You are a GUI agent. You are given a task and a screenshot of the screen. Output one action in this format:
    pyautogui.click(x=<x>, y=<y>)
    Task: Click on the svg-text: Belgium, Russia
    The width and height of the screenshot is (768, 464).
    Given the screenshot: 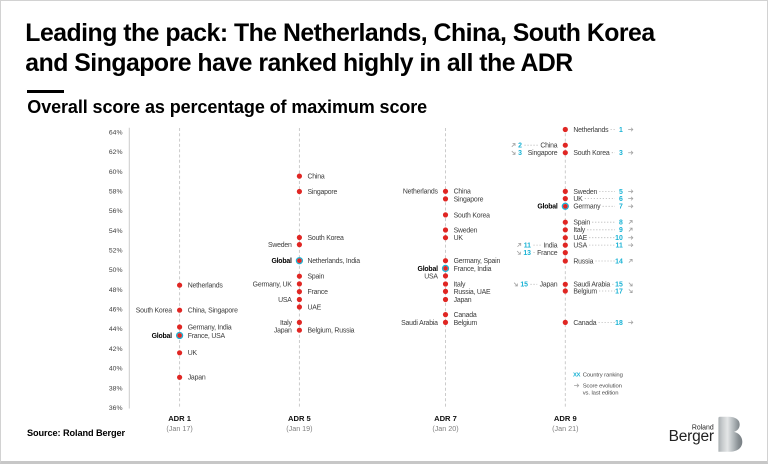 What is the action you would take?
    pyautogui.click(x=331, y=331)
    